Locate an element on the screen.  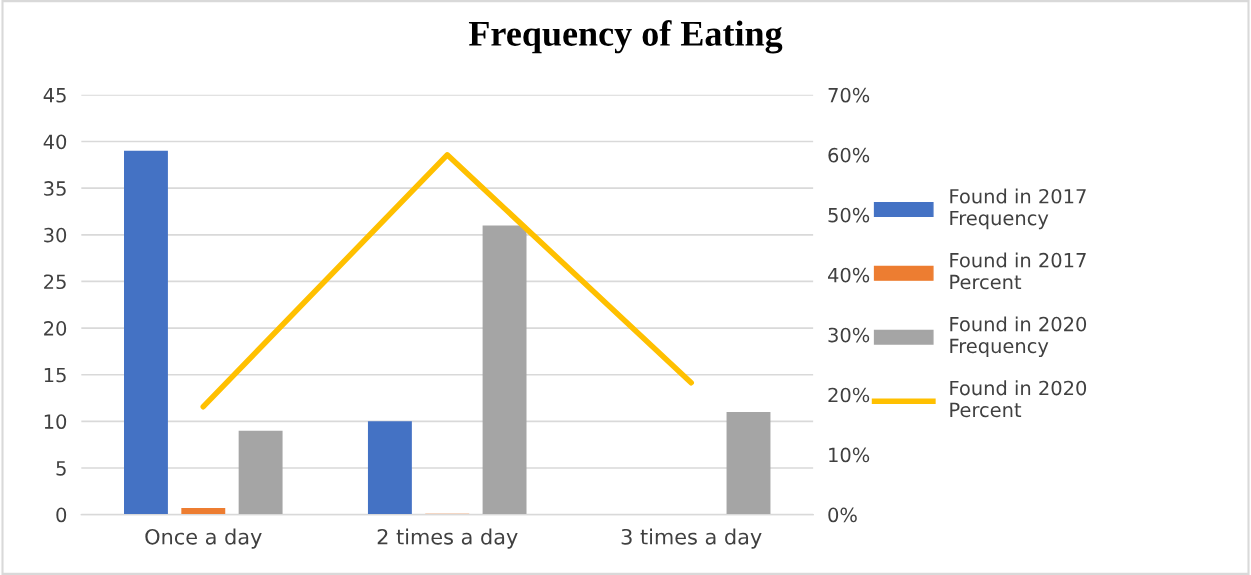
legend-label: Found in 2017 Frequency is located at coordinates (1018, 209).